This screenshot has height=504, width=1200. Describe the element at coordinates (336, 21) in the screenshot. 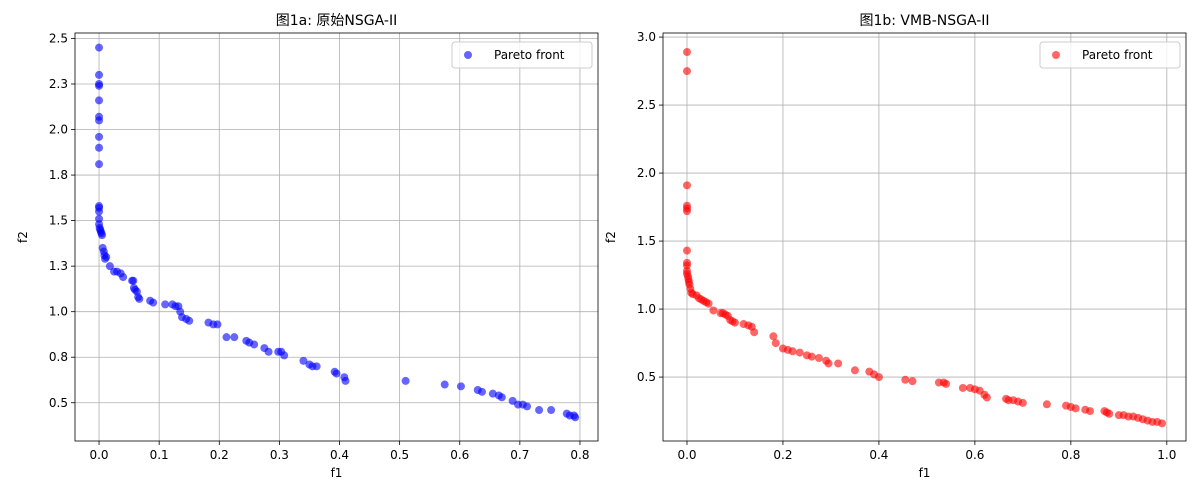

I see `chart-title: 图1a: 原始NSGA-II` at that location.